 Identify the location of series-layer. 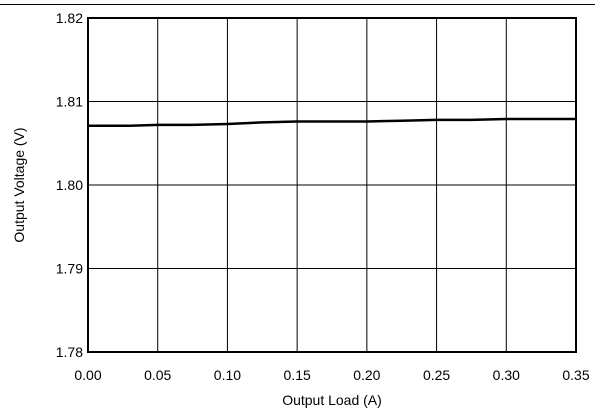
(332, 122).